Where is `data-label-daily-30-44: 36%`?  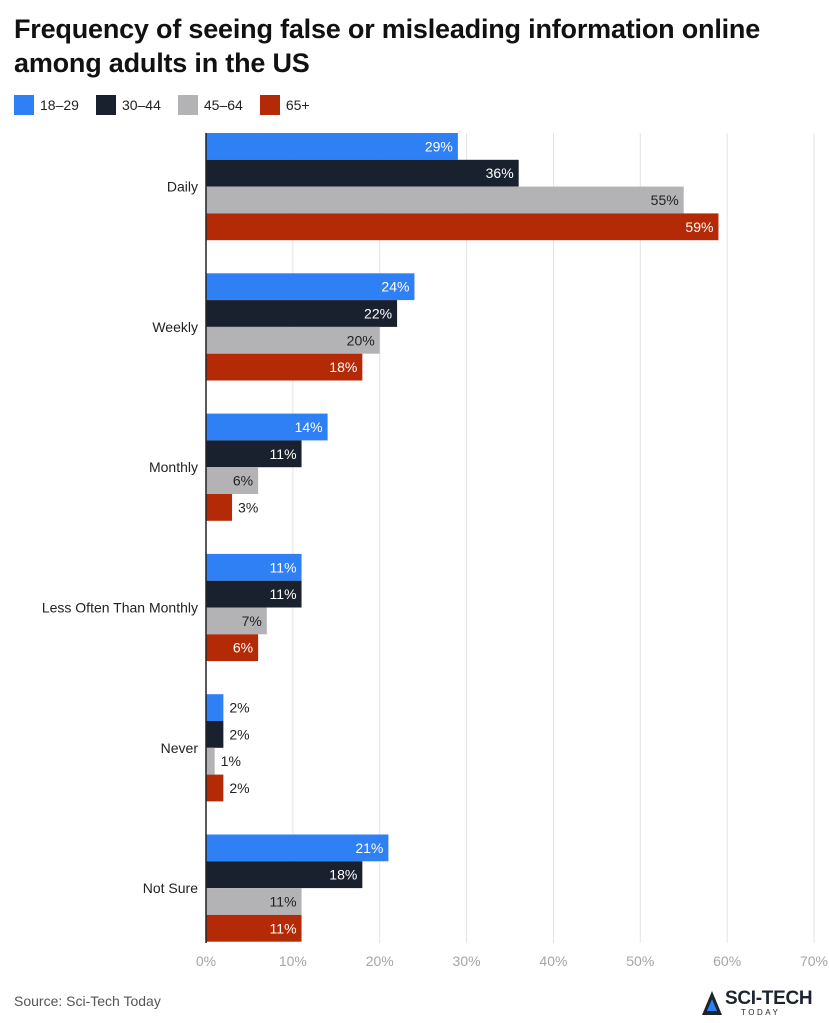
data-label-daily-30-44: 36% is located at coordinates (500, 173).